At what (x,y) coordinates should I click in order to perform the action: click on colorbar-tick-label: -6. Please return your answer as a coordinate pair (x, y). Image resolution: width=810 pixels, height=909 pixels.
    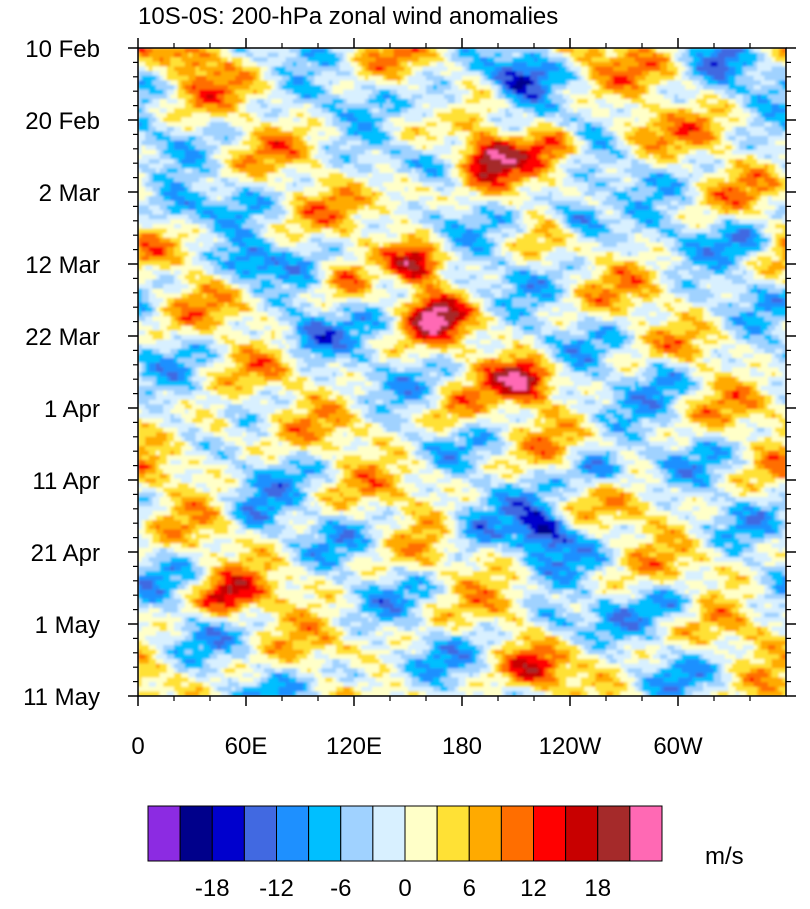
    Looking at the image, I should click on (340, 888).